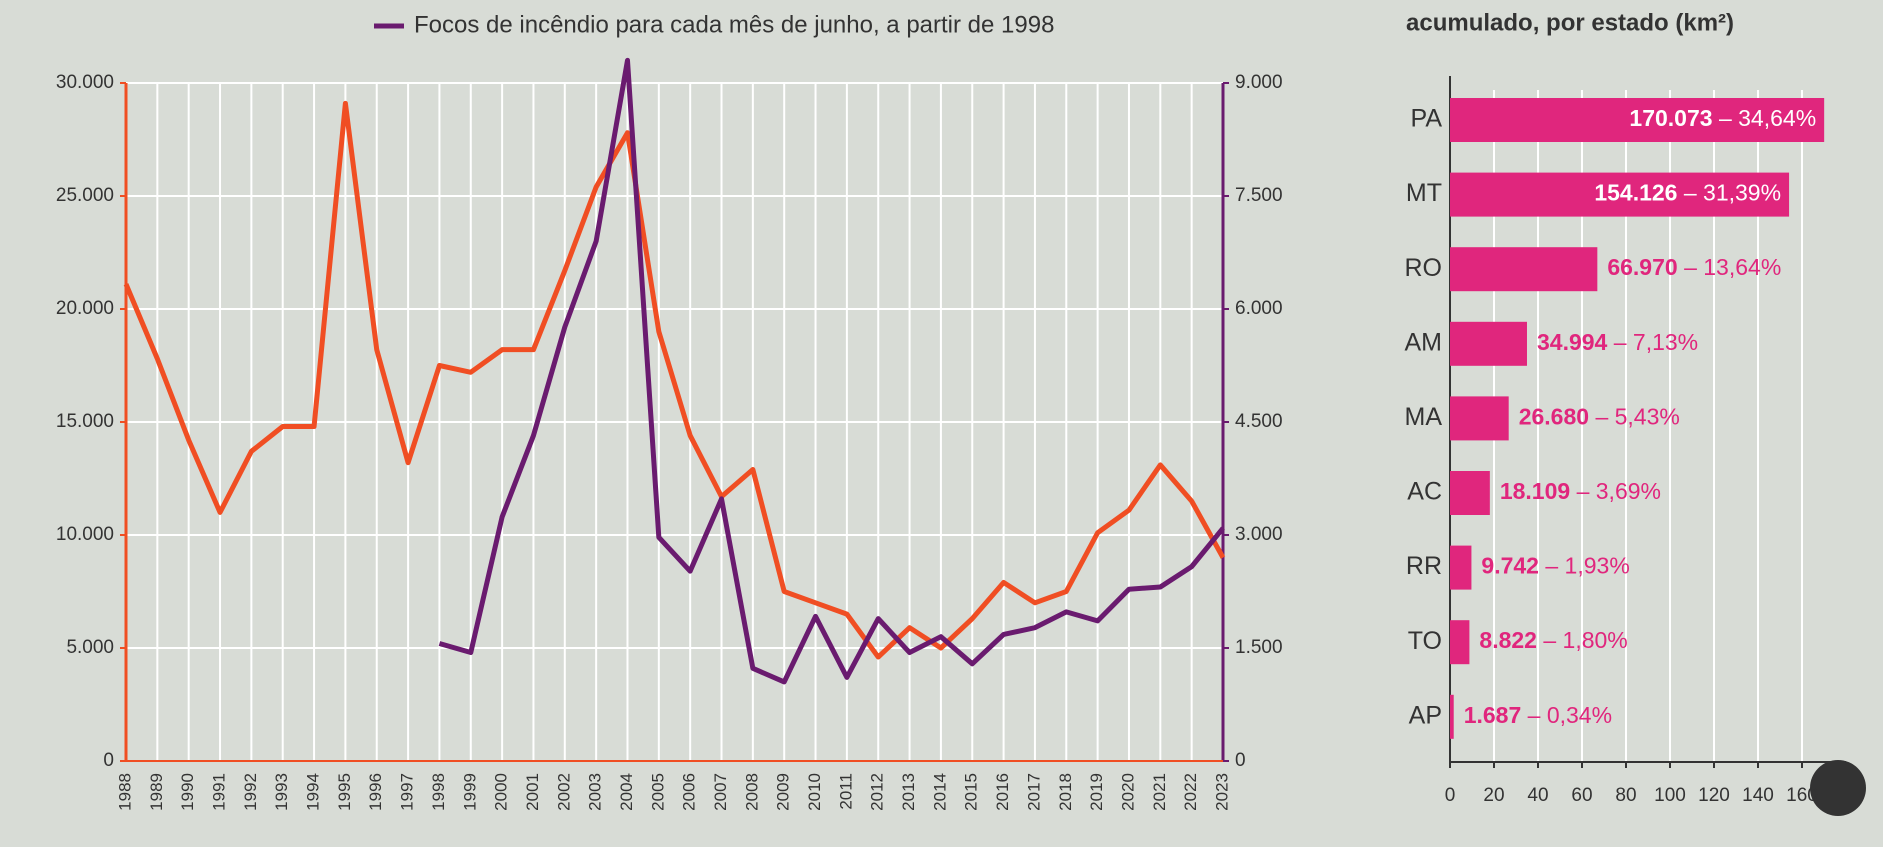  Describe the element at coordinates (1570, 22) in the screenshot. I see `chart-title: acumulado, por estado (km²)` at that location.